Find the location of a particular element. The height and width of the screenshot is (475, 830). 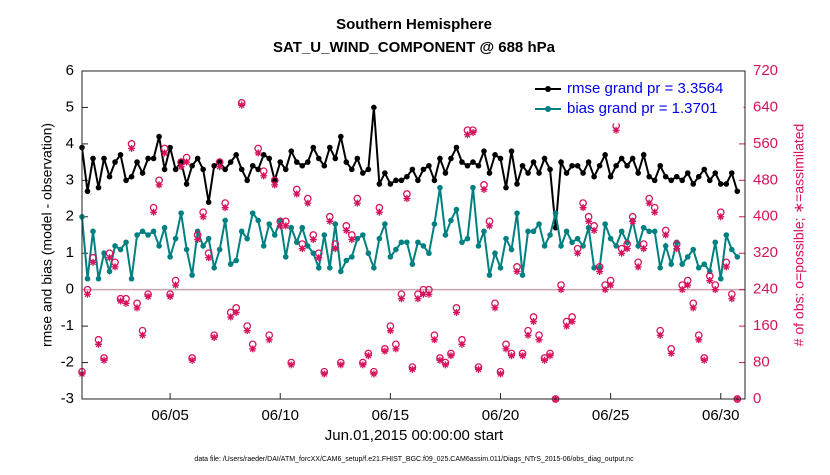

y2-tick-label: 640 is located at coordinates (765, 106).